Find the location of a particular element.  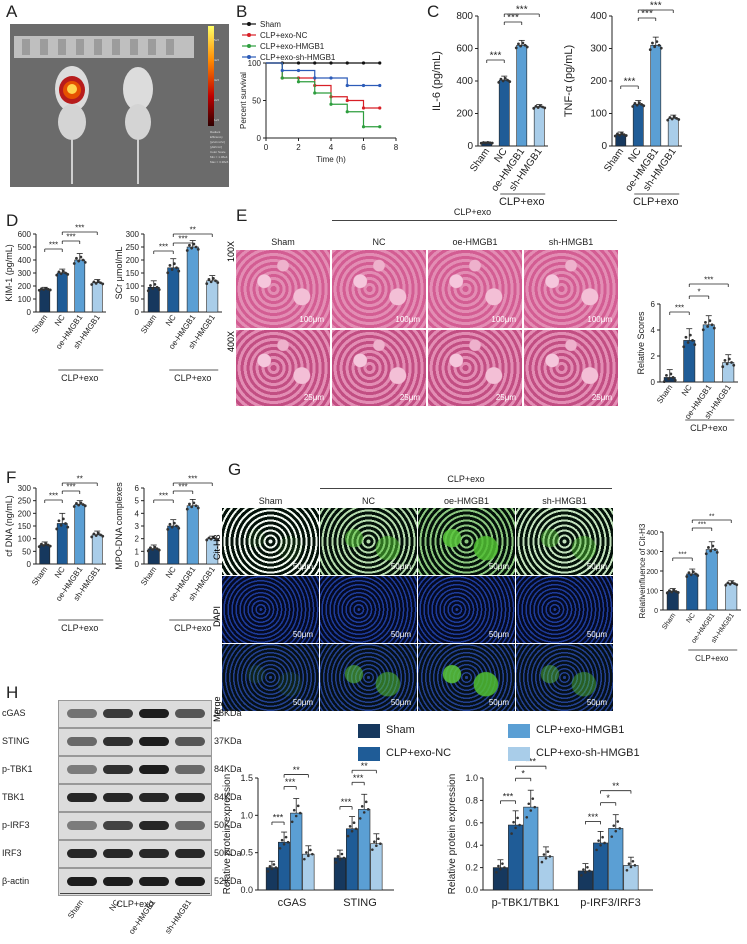

group-bracket-label: CLP+exo is located at coordinates (192, 628).